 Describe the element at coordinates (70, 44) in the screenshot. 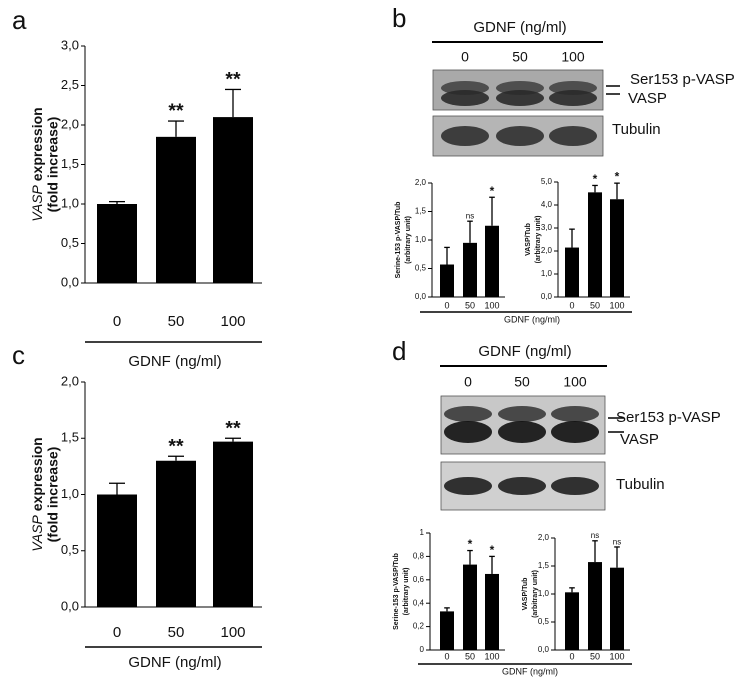

I see `y-tick-label: 3,0` at that location.